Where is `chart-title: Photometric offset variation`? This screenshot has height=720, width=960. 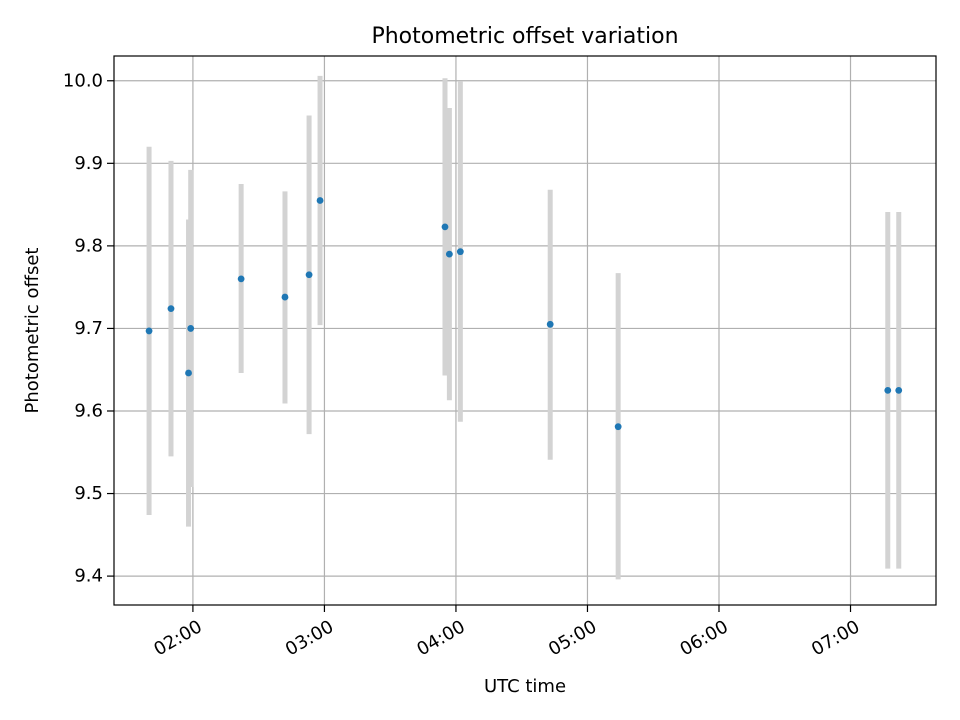
chart-title: Photometric offset variation is located at coordinates (524, 36).